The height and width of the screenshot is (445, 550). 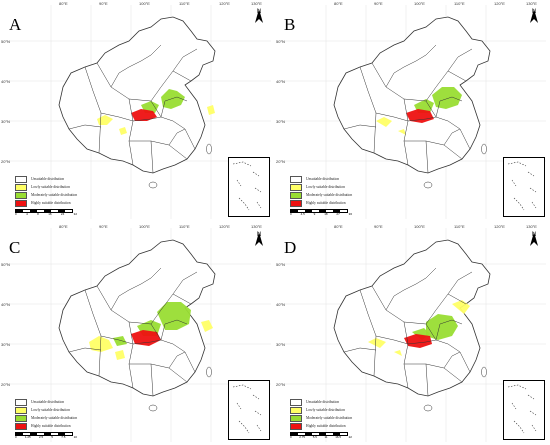 What do you see at coordinates (256, 226) in the screenshot?
I see `longitude-label: 130°E` at bounding box center [256, 226].